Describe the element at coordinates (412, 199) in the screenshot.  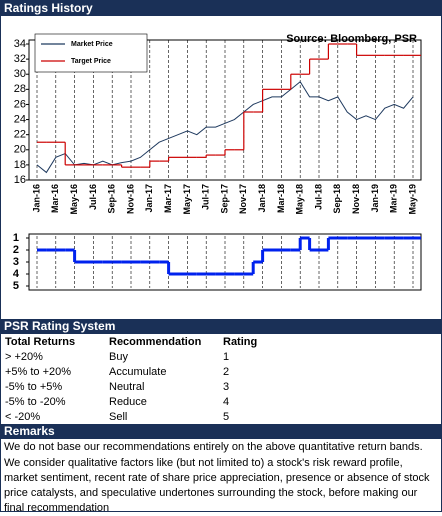
I see `x-tick-label: May-19` at that location.